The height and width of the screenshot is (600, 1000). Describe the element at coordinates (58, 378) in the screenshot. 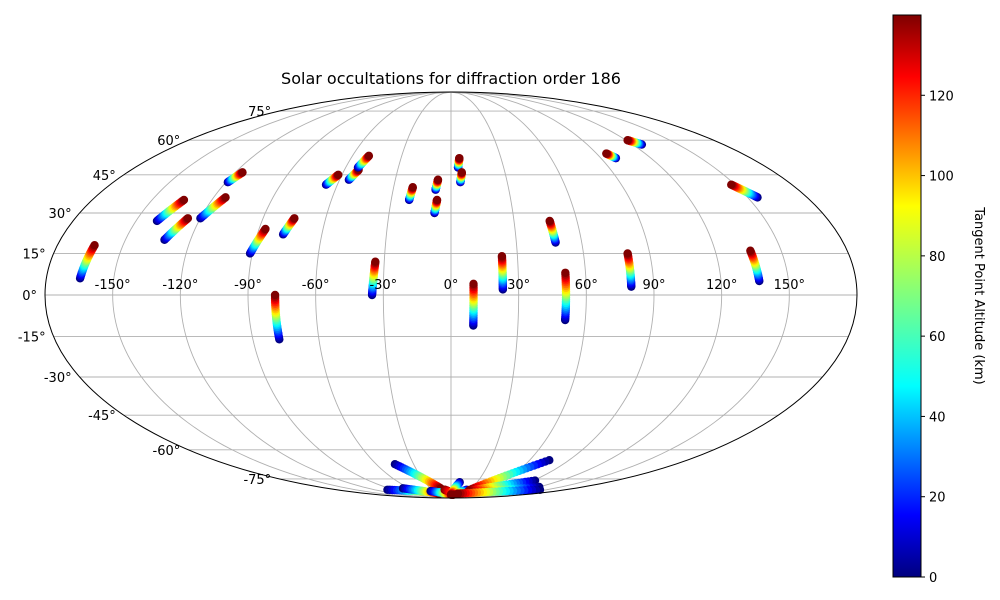

I see `latitude-tick-label: -30°` at that location.